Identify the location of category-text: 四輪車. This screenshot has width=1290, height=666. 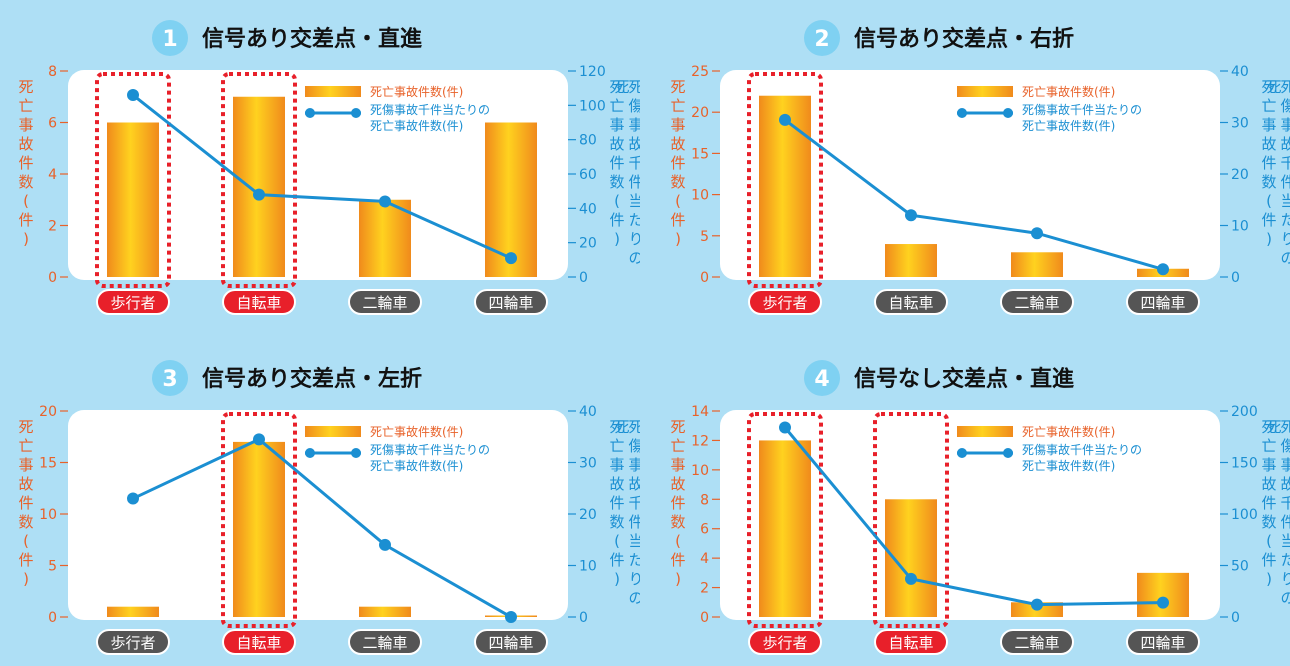
(510, 303).